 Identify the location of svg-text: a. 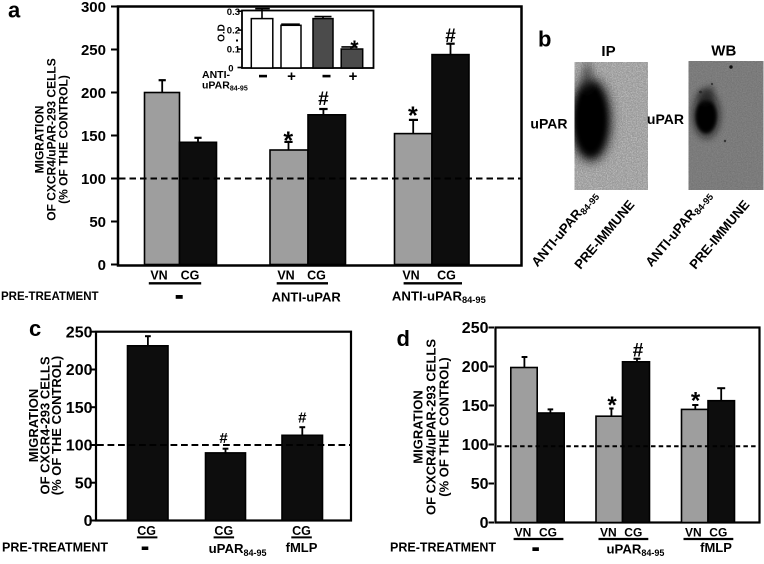
(14, 11).